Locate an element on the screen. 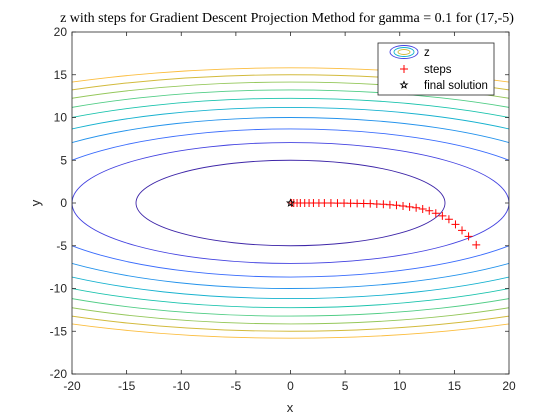 Image resolution: width=560 pixels, height=420 pixels. legend-steps-marker is located at coordinates (404, 69).